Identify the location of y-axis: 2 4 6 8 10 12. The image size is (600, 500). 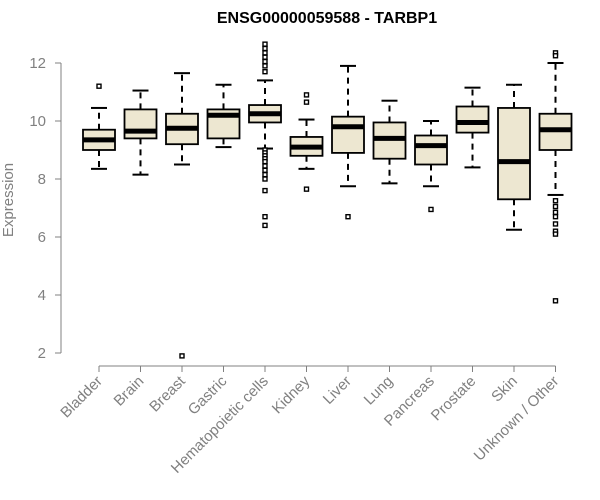
(45, 208).